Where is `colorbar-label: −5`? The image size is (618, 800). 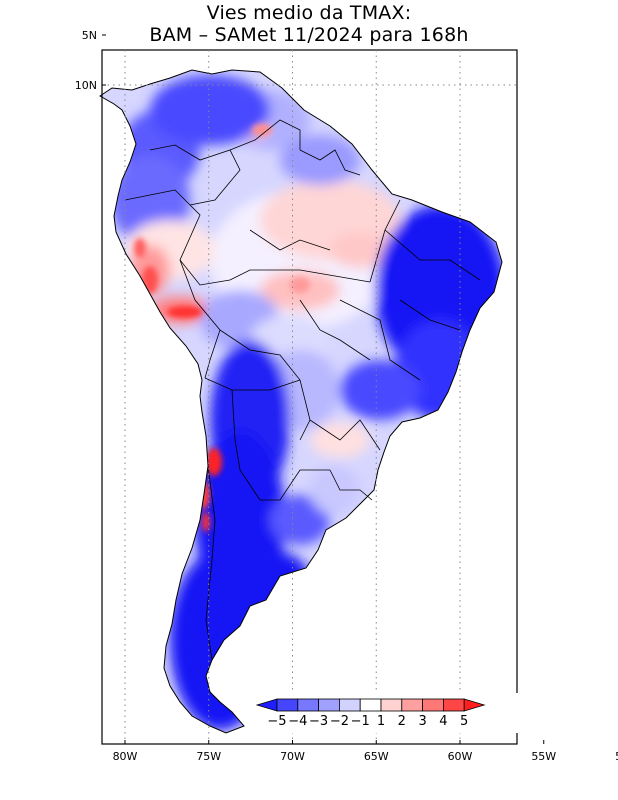
colorbar-label: −5 is located at coordinates (276, 721).